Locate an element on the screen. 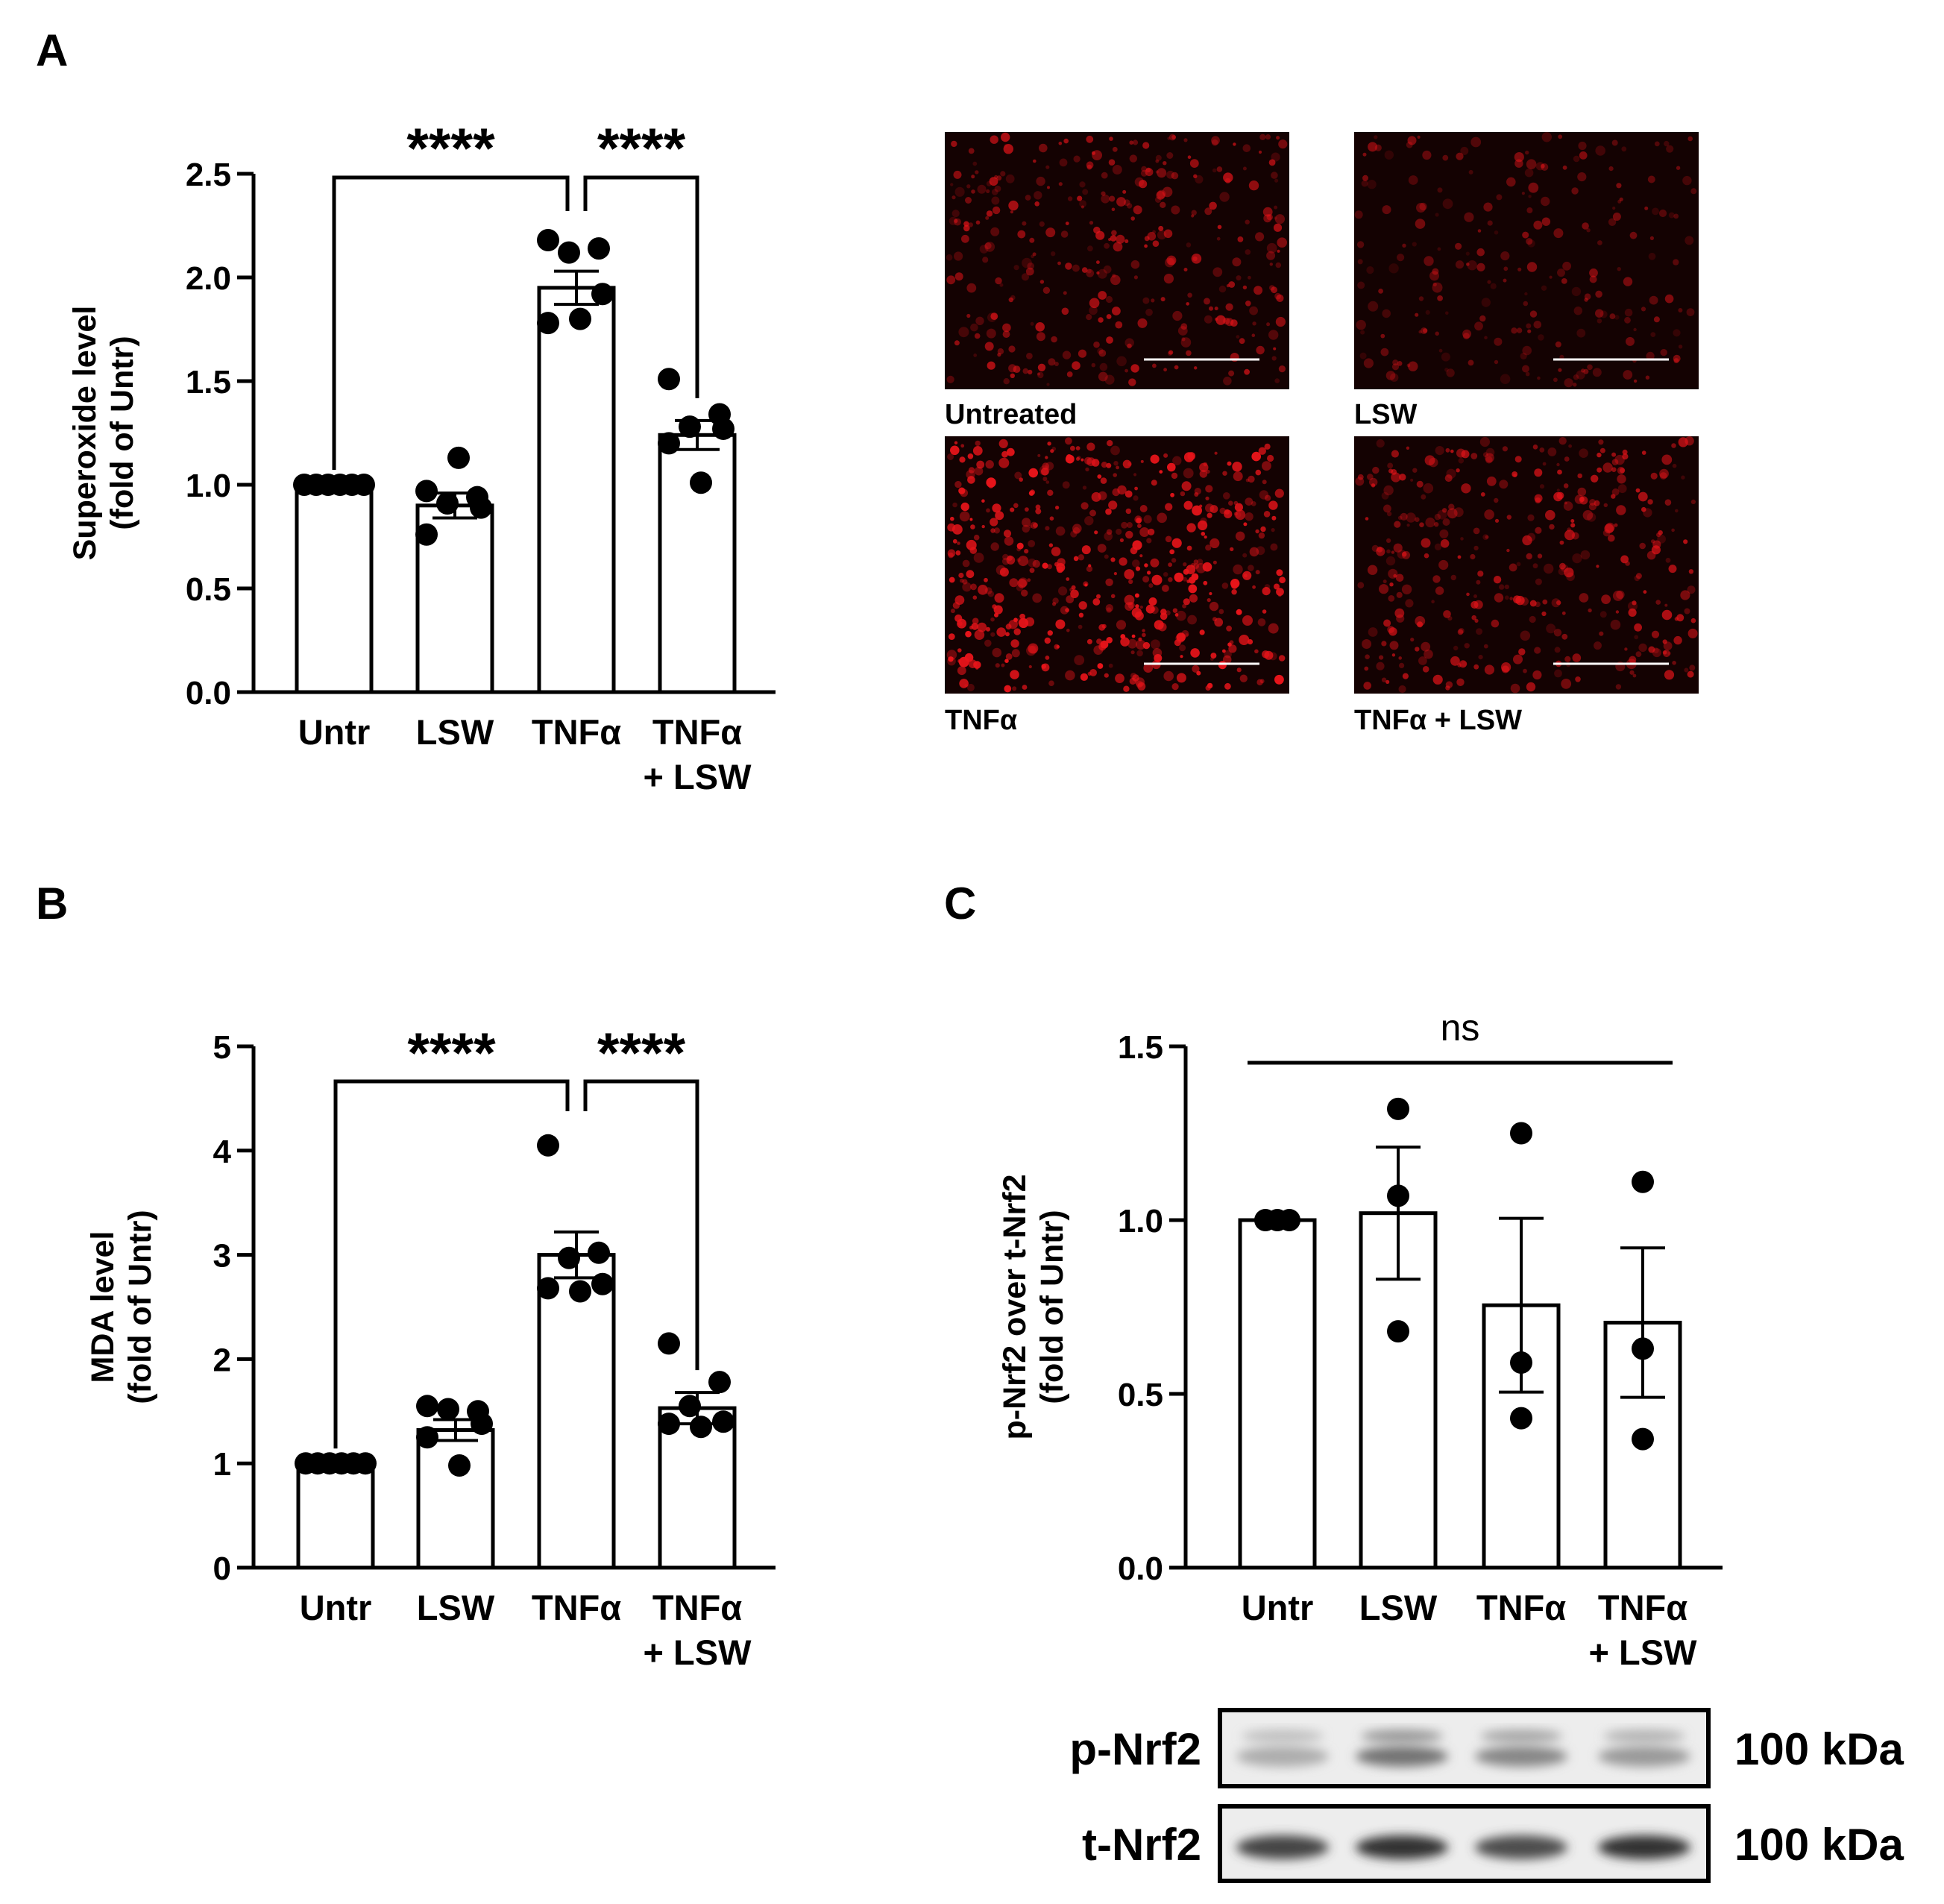 The height and width of the screenshot is (1904, 1944). micrograph-grid: Untreated LSW TNFα TNFα + LSW is located at coordinates (1322, 434).